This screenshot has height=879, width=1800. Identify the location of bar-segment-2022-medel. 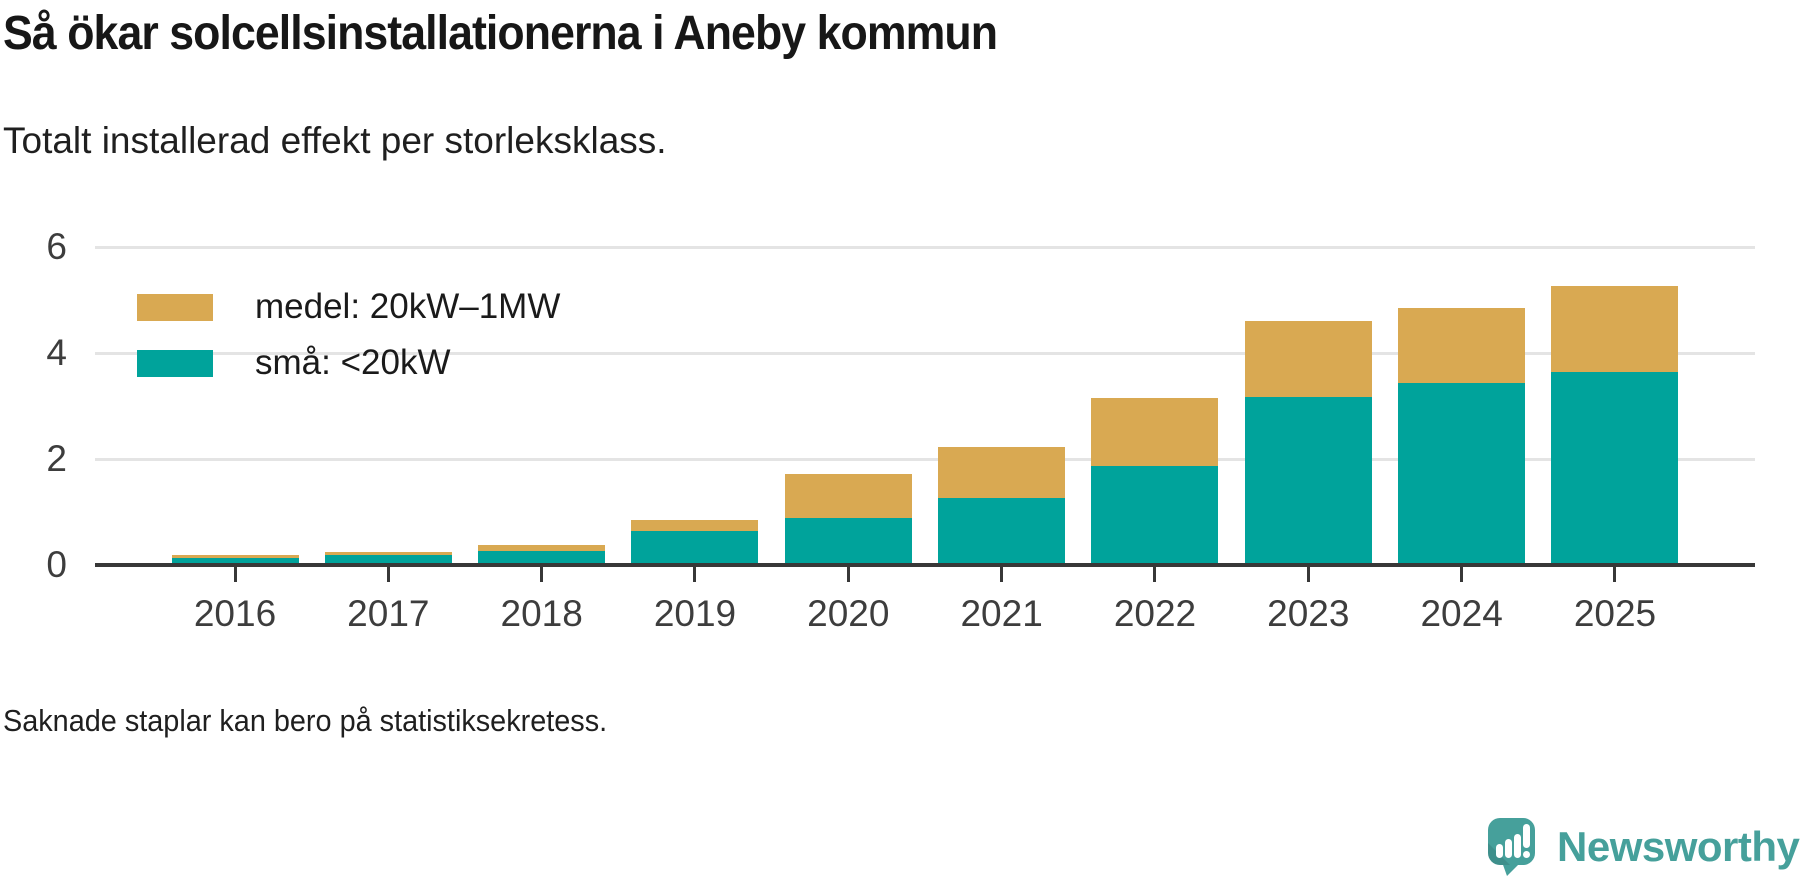
(1155, 432).